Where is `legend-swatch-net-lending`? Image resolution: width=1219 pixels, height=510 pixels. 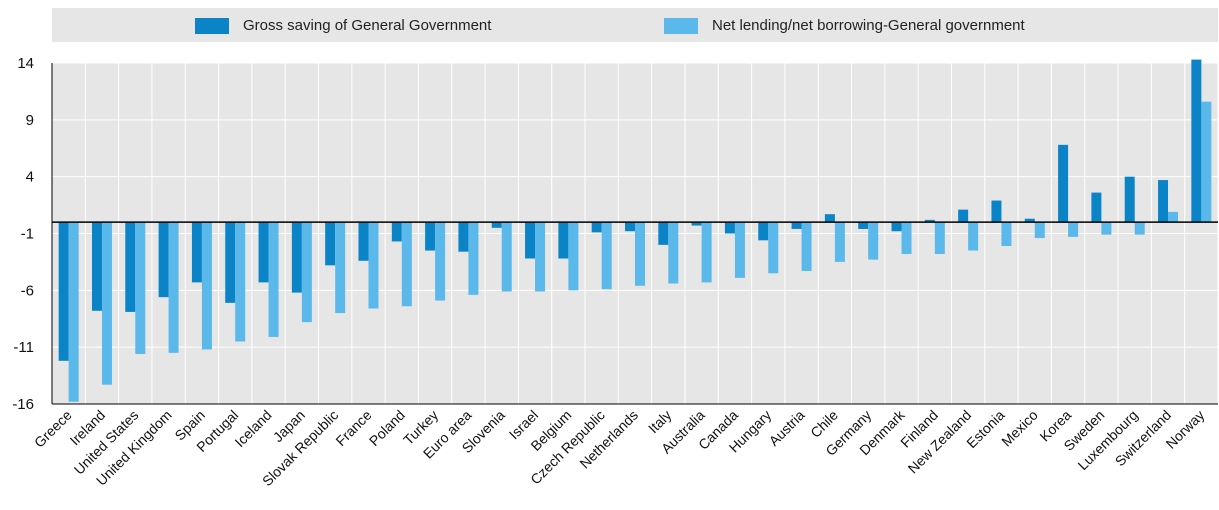
legend-swatch-net-lending is located at coordinates (681, 25).